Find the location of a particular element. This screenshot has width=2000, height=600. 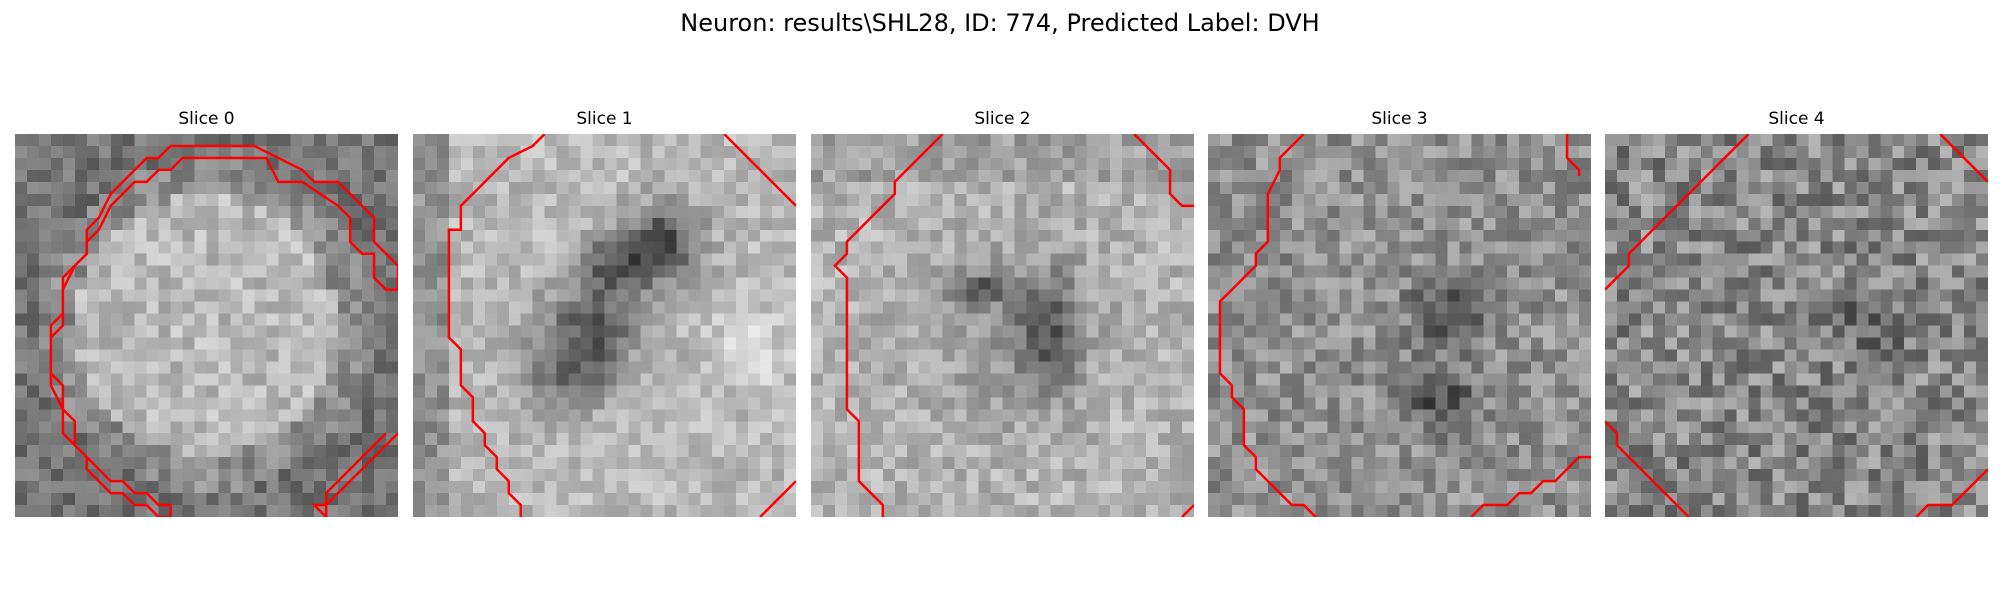

slice-4-title: Slice 4 is located at coordinates (1796, 119).